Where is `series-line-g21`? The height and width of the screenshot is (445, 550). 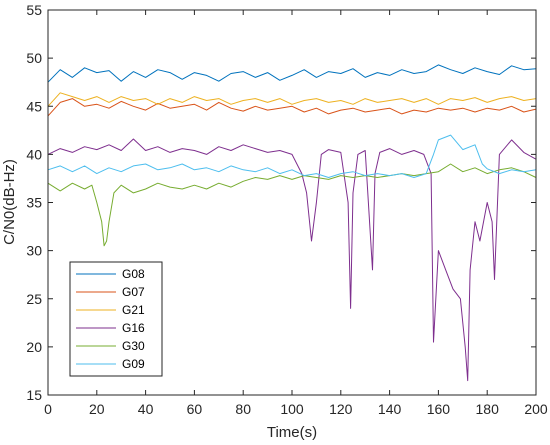
series-line-g21 is located at coordinates (292, 99).